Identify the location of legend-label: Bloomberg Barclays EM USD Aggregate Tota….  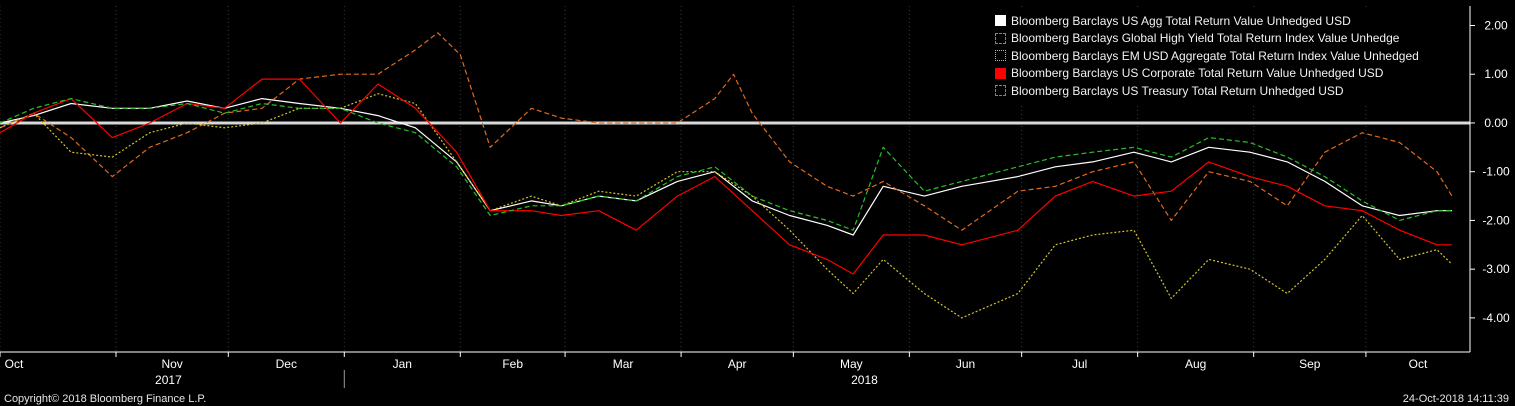
(1215, 55).